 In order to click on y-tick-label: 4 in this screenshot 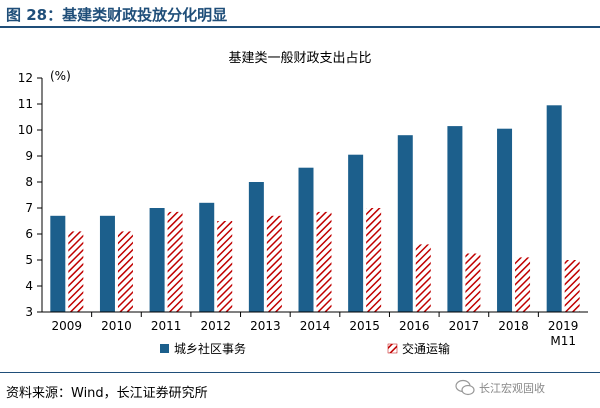, I will do `click(29, 286)`.